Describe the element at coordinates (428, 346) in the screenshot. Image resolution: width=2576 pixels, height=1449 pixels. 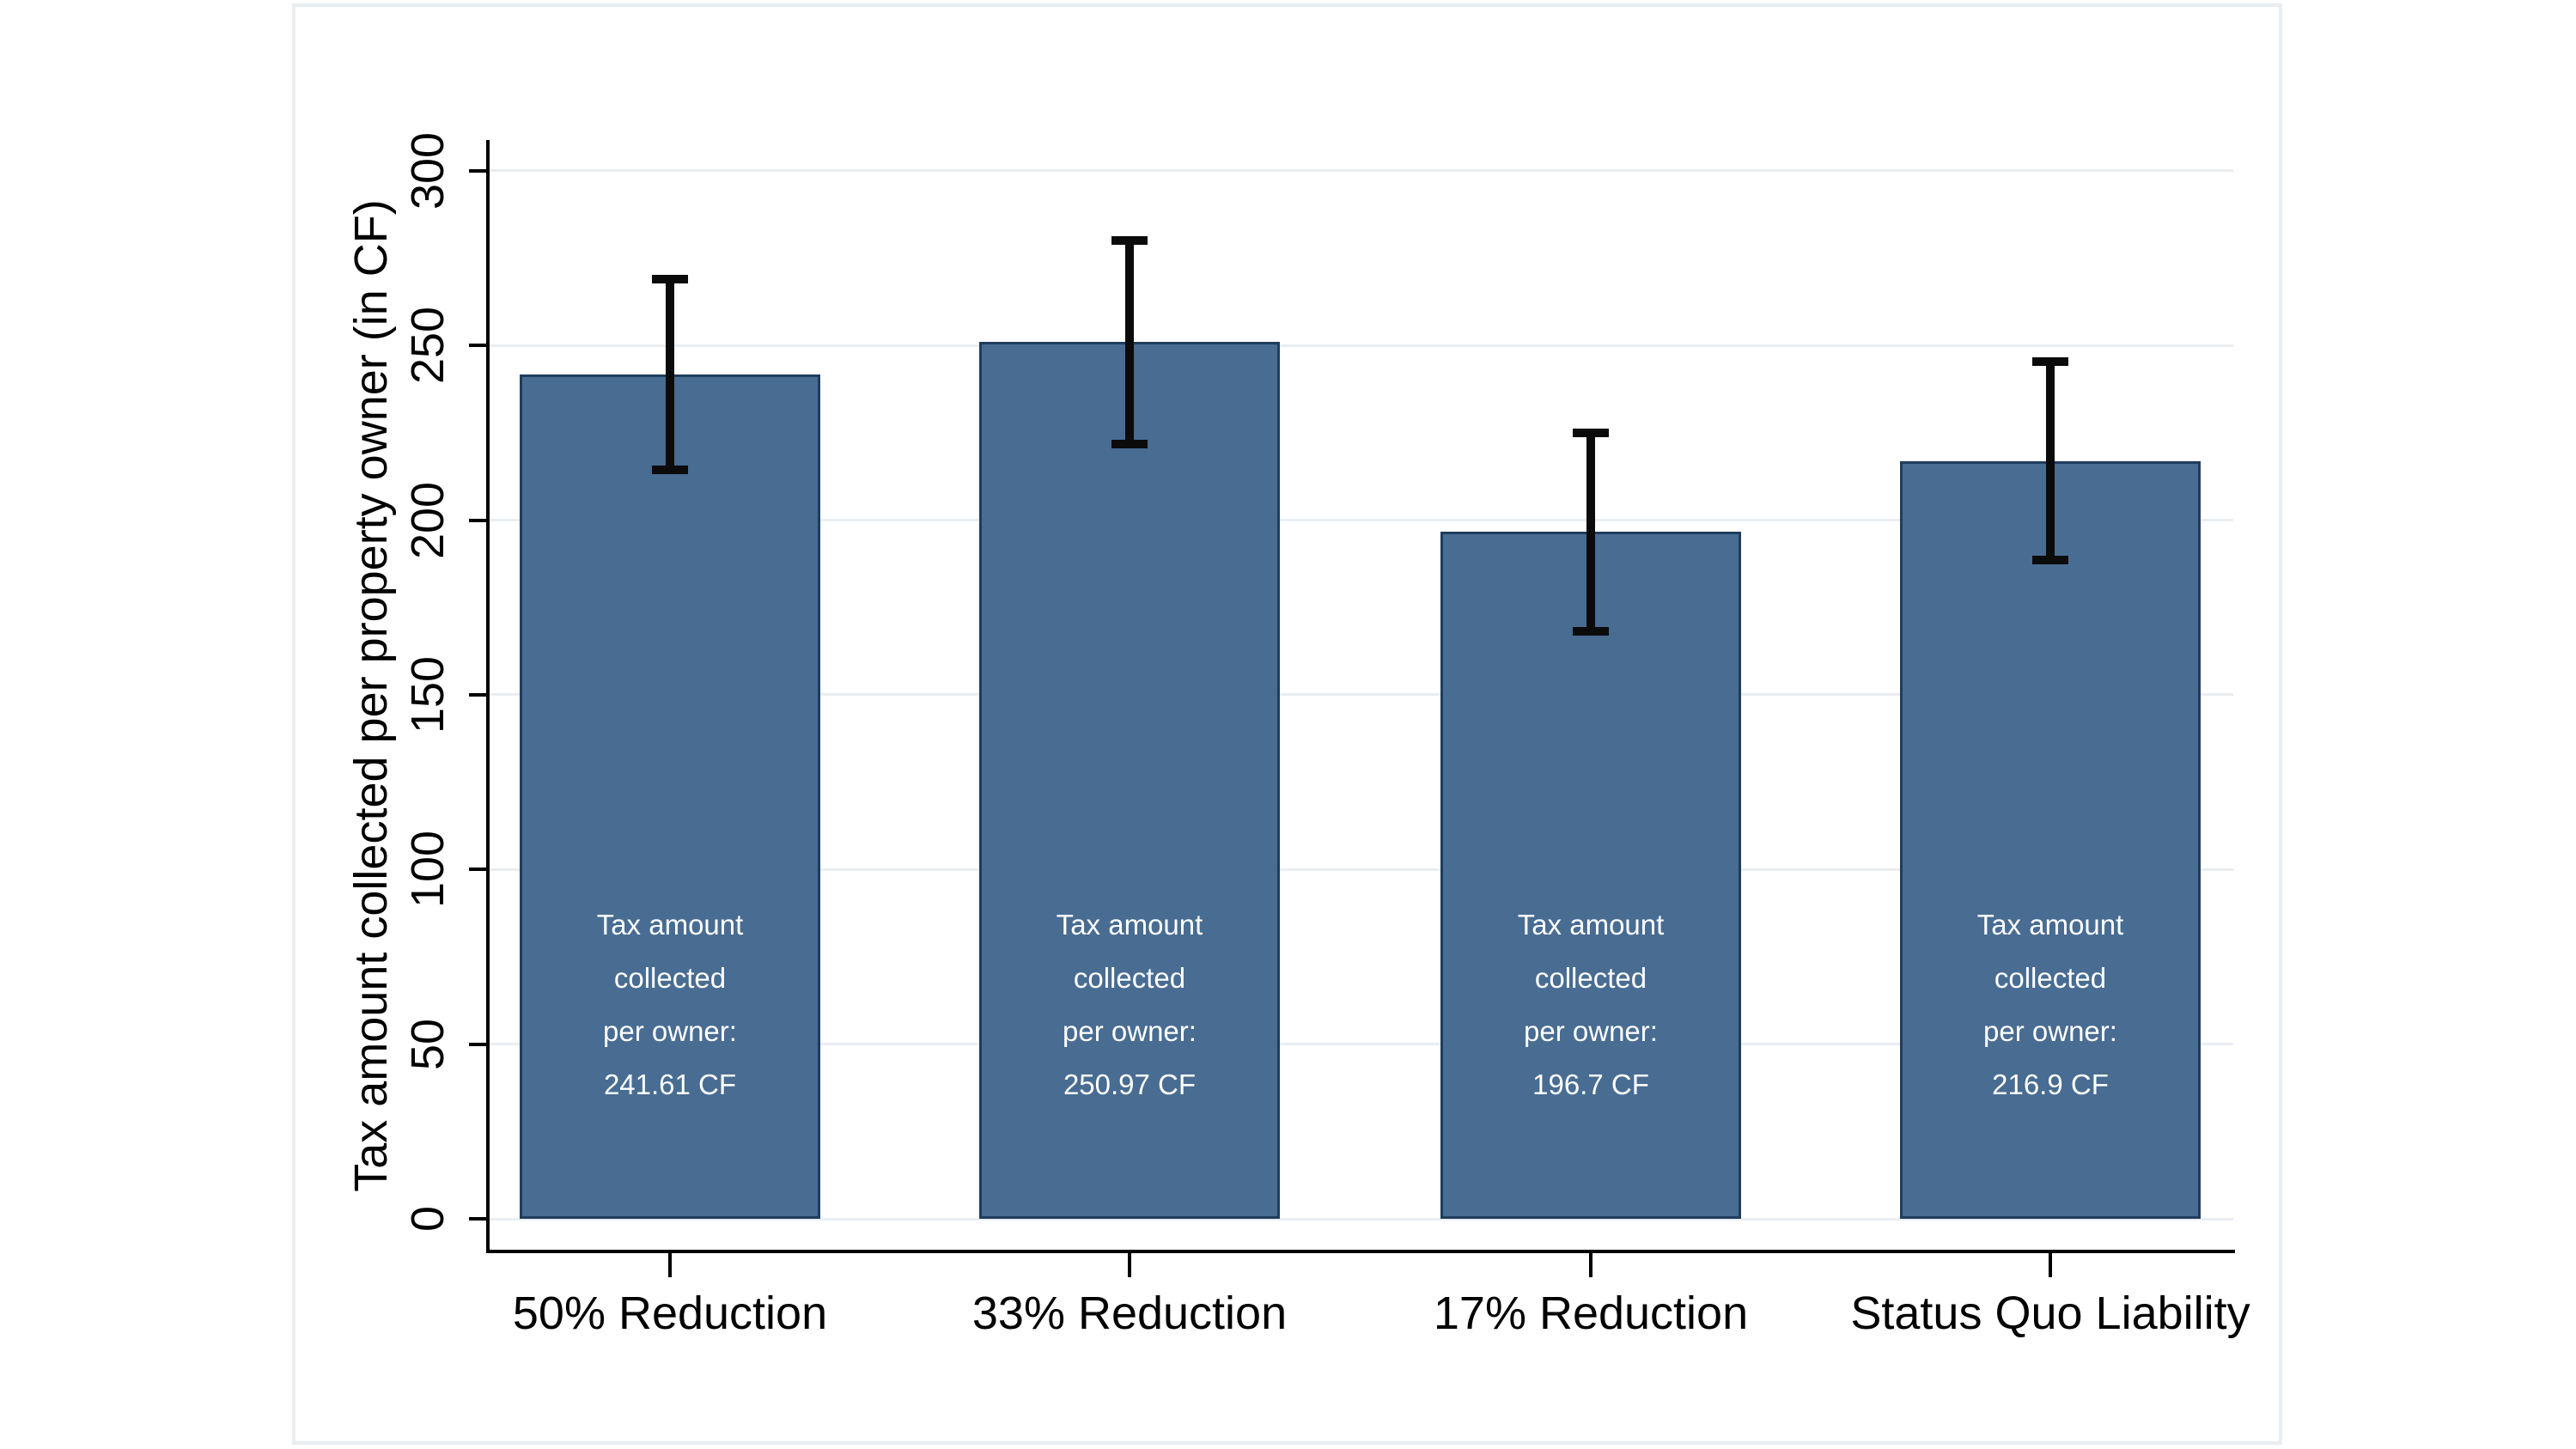
I see `y-tick-label-250: 250` at that location.